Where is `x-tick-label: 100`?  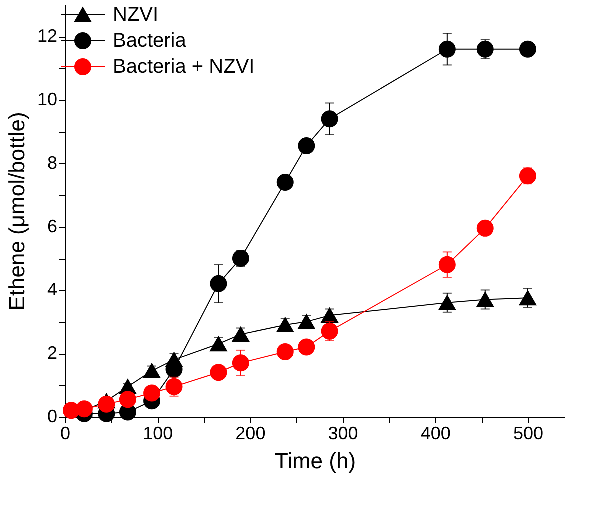 x-tick-label: 100 is located at coordinates (158, 434).